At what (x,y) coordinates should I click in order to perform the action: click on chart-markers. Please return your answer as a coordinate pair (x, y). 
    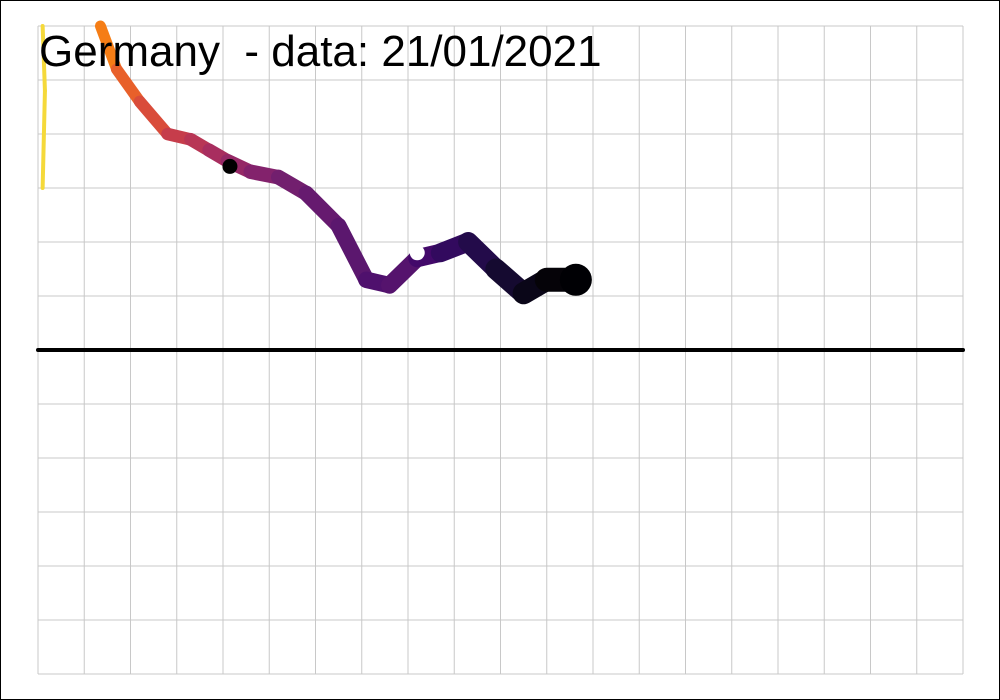
    Looking at the image, I should click on (323, 209).